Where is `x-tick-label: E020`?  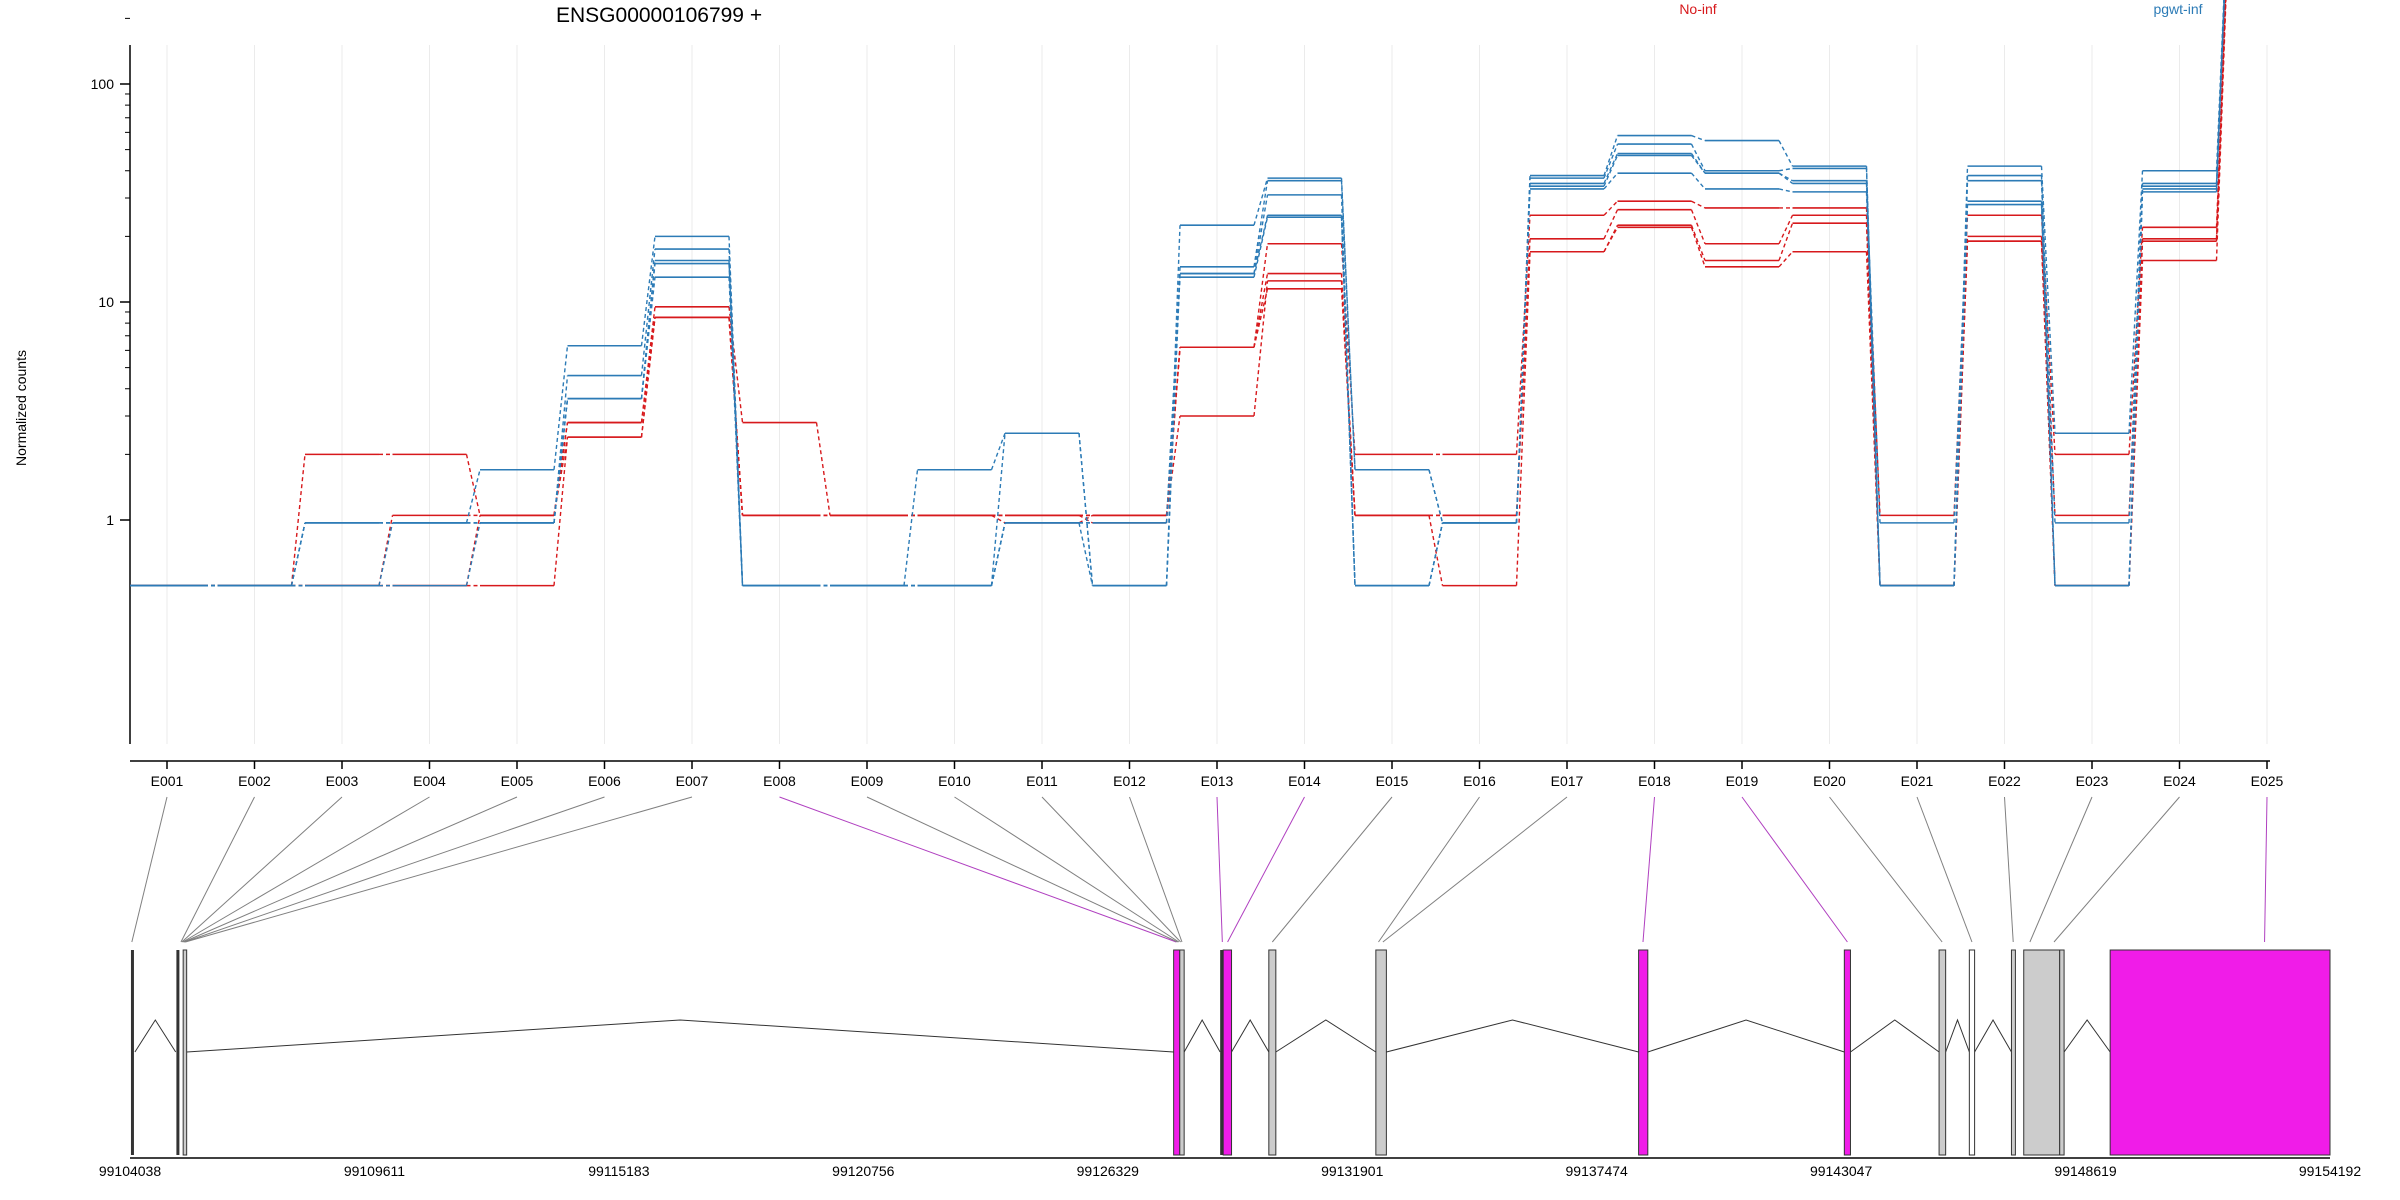
x-tick-label: E020 is located at coordinates (1829, 781).